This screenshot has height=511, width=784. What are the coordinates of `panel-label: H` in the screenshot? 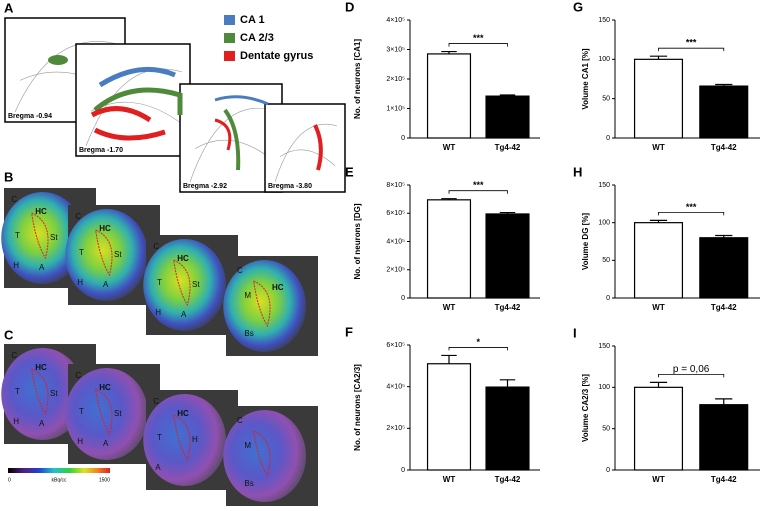 It's located at (577, 171).